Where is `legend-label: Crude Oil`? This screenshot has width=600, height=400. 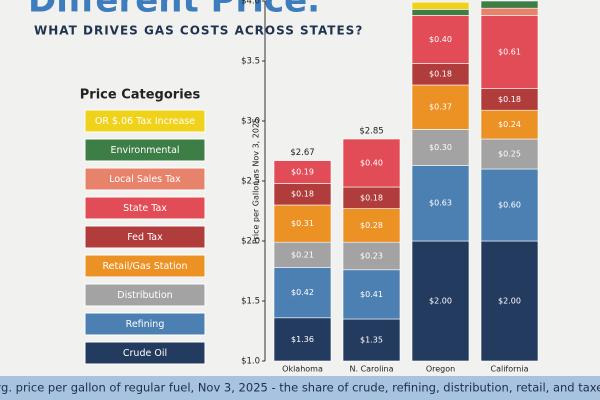 legend-label: Crude Oil is located at coordinates (145, 353).